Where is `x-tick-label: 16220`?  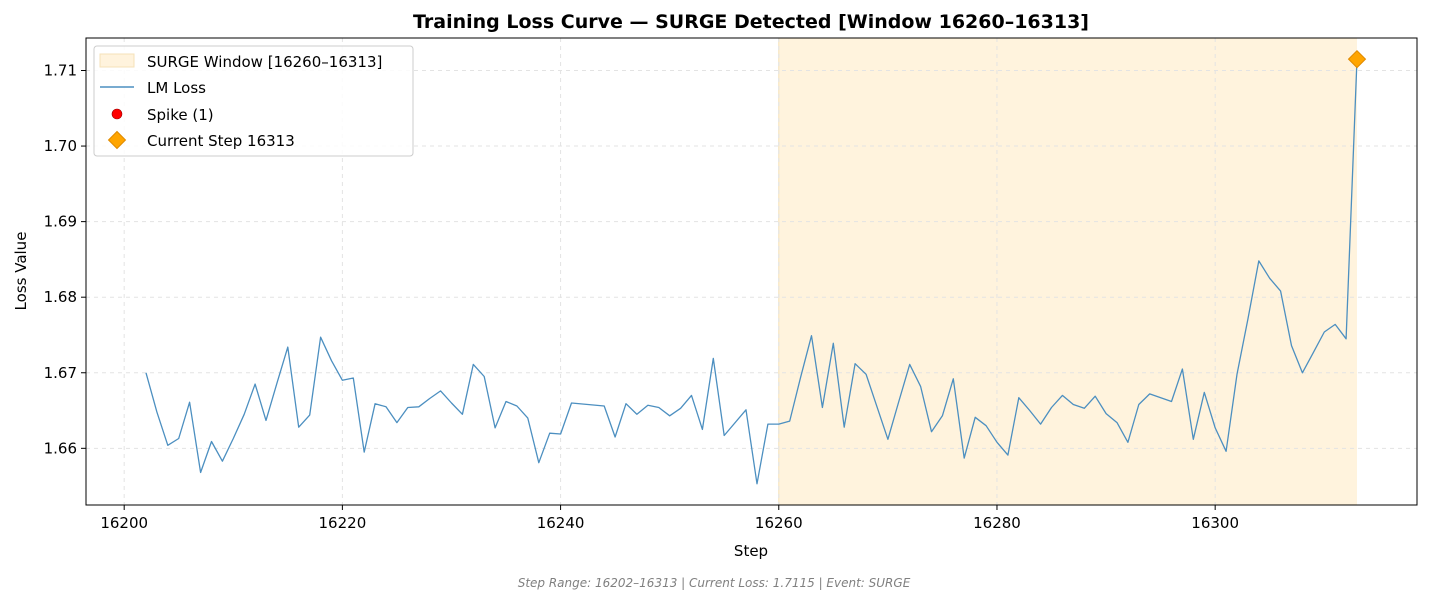
x-tick-label: 16220 is located at coordinates (343, 523).